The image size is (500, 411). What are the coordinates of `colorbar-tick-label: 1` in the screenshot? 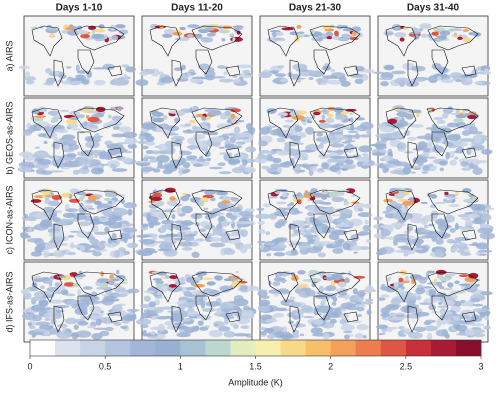 It's located at (180, 366).